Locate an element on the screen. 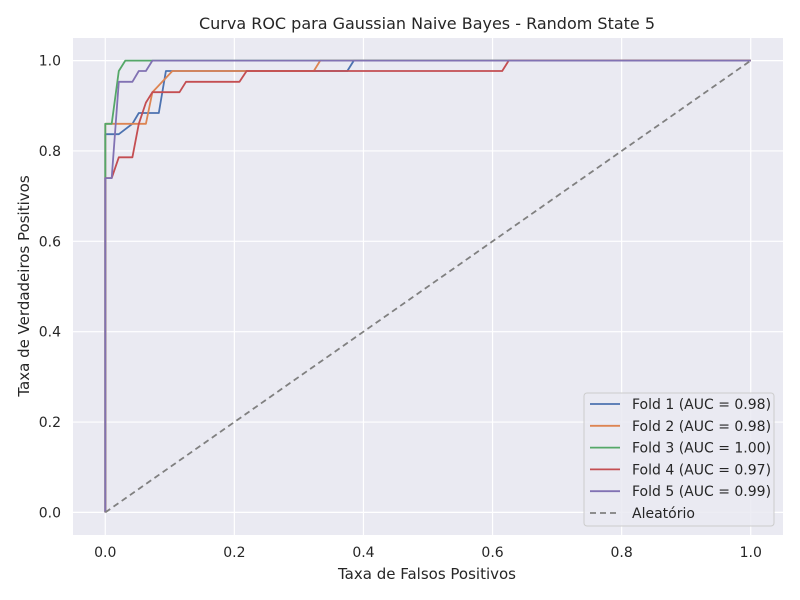 The height and width of the screenshot is (600, 800). x-tick-label: 0.8 is located at coordinates (622, 553).